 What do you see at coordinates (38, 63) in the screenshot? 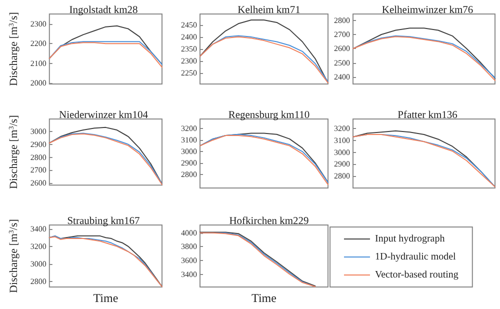
I see `y-tick-label: 2100` at bounding box center [38, 63].